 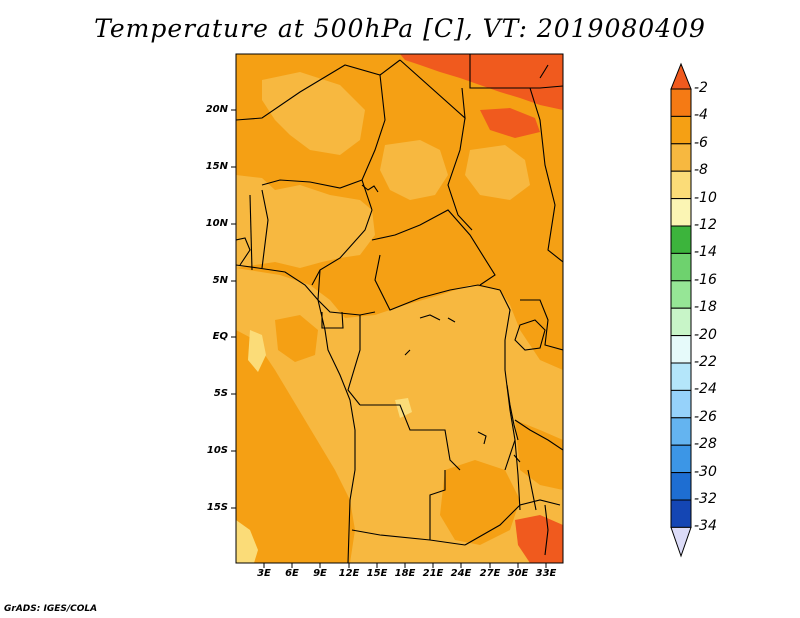 What do you see at coordinates (705, 472) in the screenshot?
I see `colorbar-label-minus-30: -30` at bounding box center [705, 472].